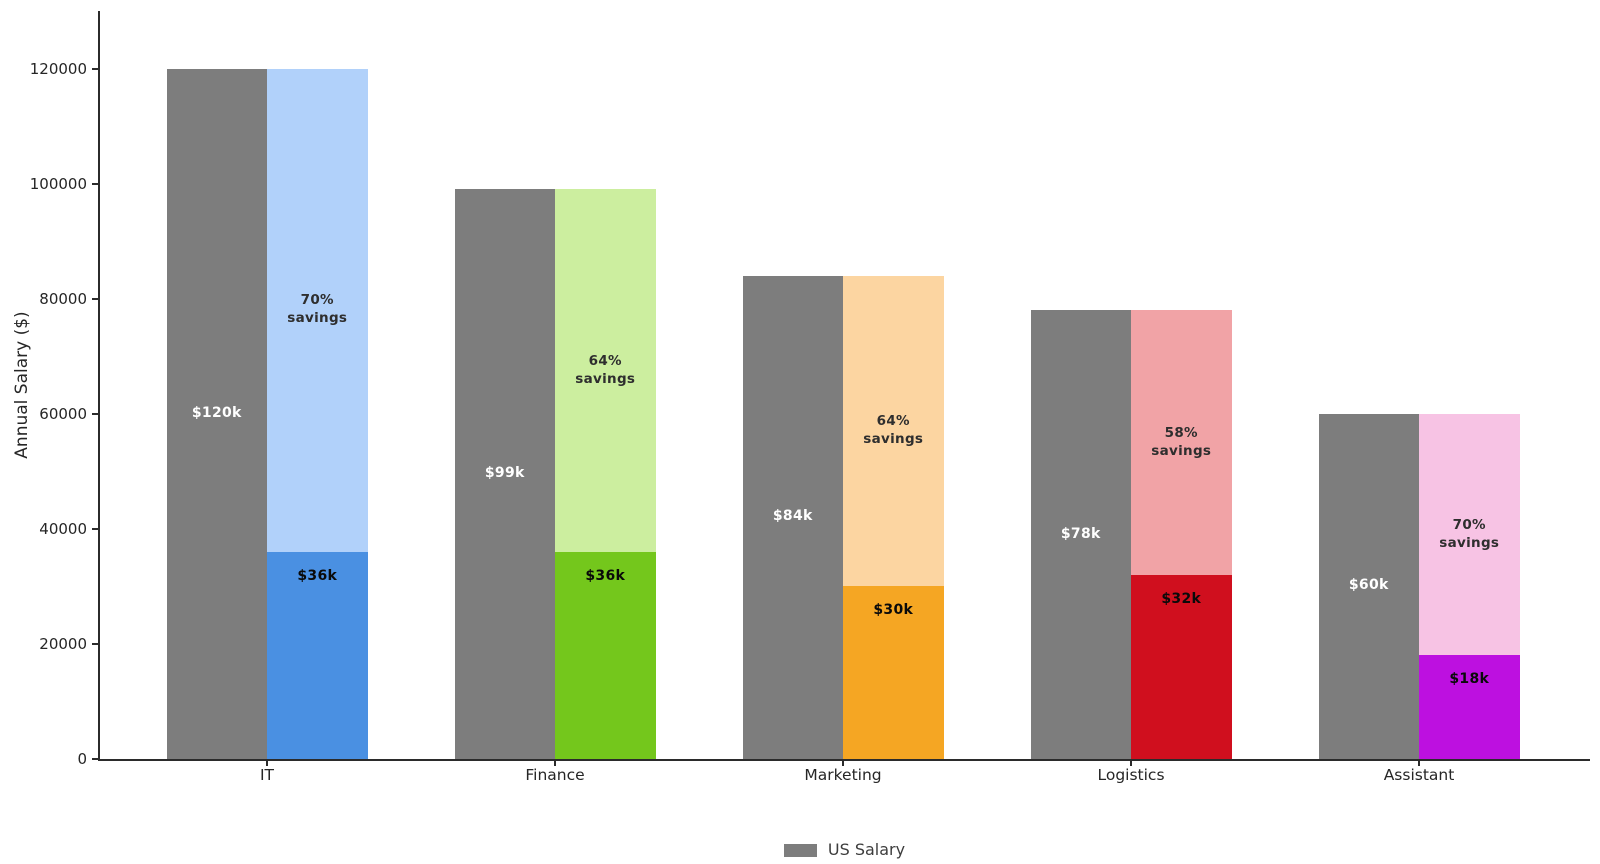  Describe the element at coordinates (555, 775) in the screenshot. I see `x-category-label-finance: Finance` at that location.